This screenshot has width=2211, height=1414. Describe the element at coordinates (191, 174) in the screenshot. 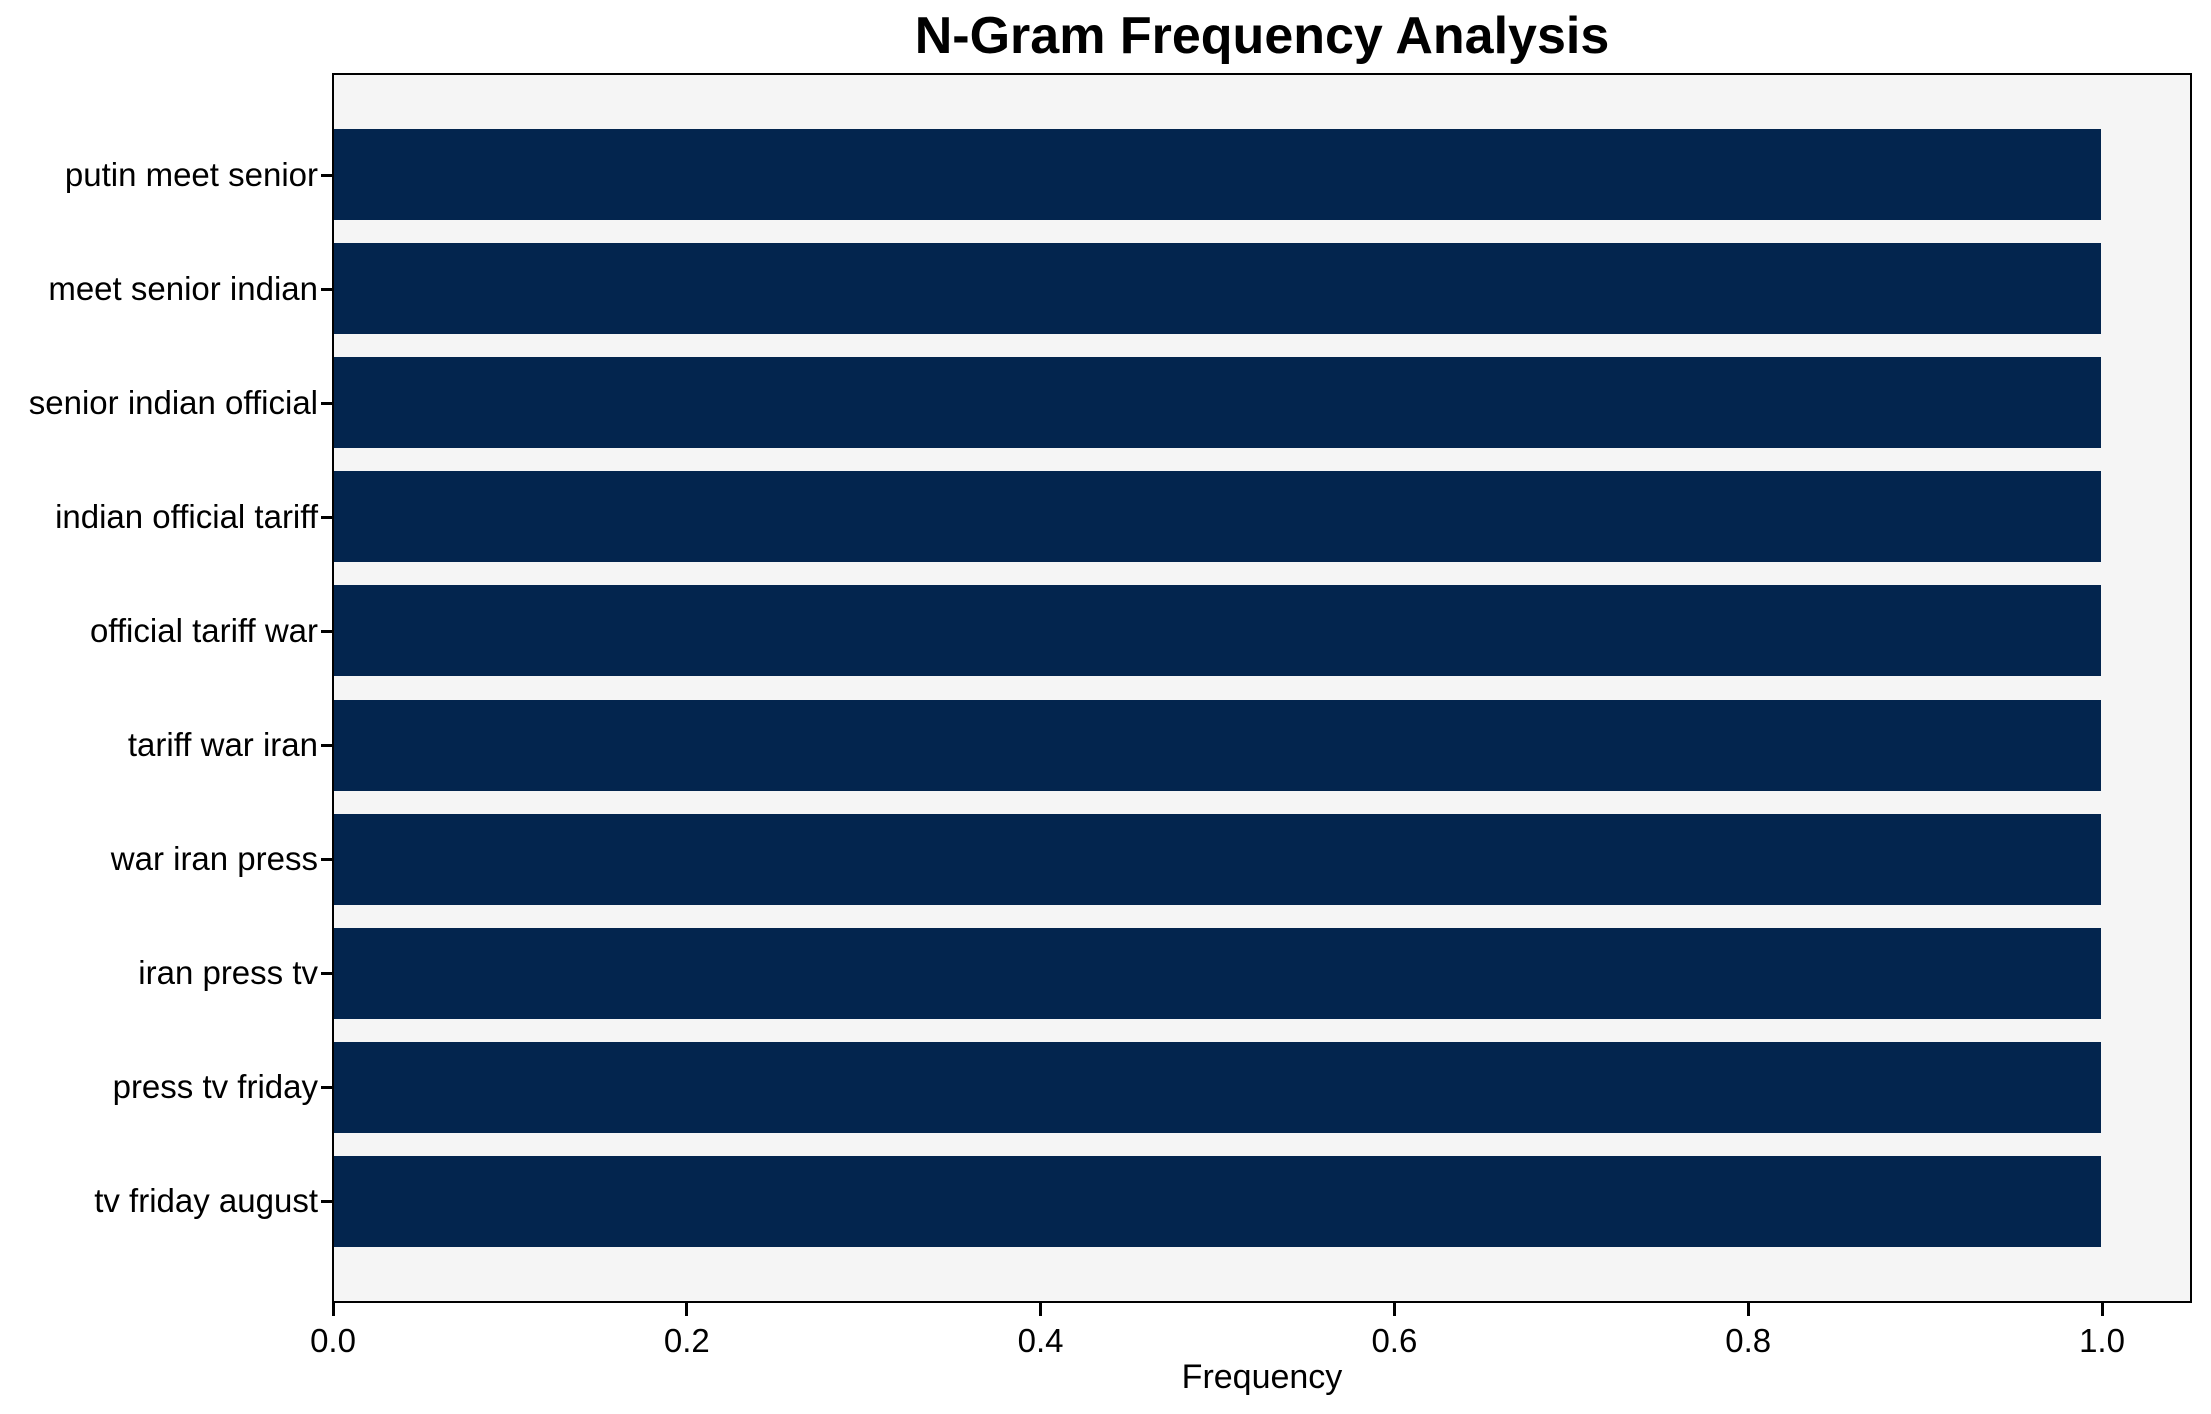

I see `y-tick-label: putin meet senior` at that location.